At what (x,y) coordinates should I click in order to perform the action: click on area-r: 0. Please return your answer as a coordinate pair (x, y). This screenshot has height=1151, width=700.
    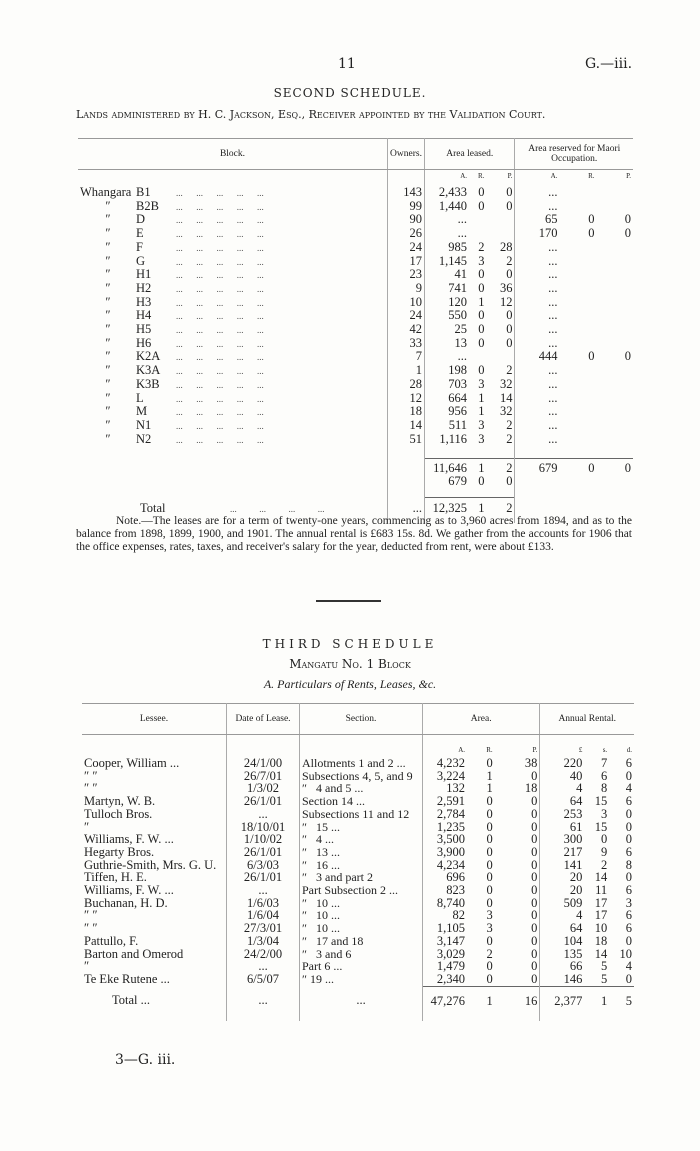
    Looking at the image, I should click on (489, 978).